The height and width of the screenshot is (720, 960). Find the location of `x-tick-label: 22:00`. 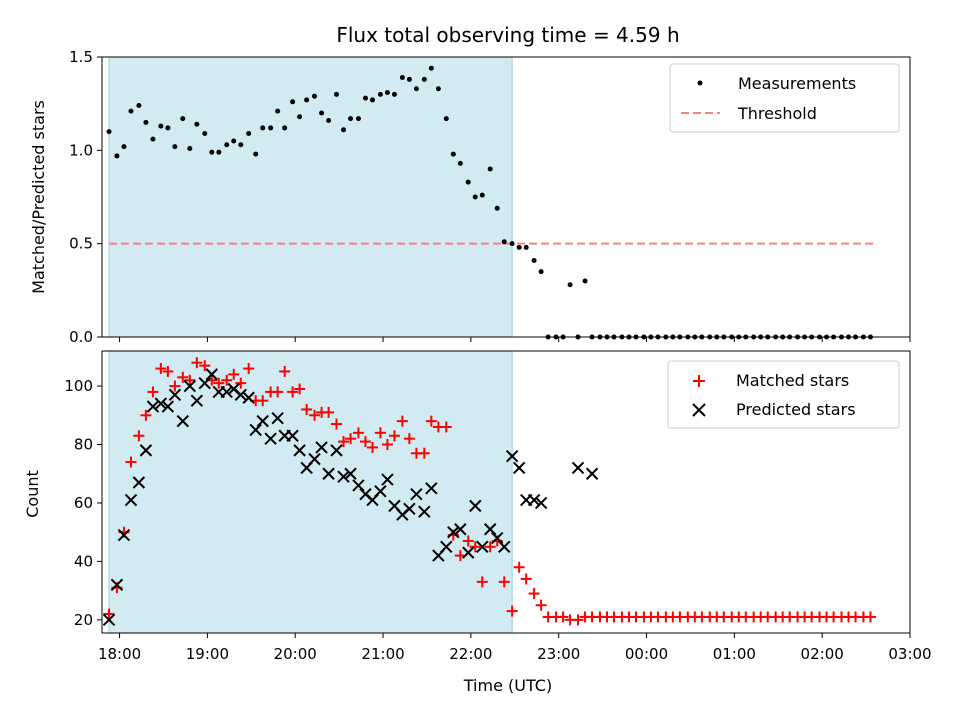

x-tick-label: 22:00 is located at coordinates (470, 654).